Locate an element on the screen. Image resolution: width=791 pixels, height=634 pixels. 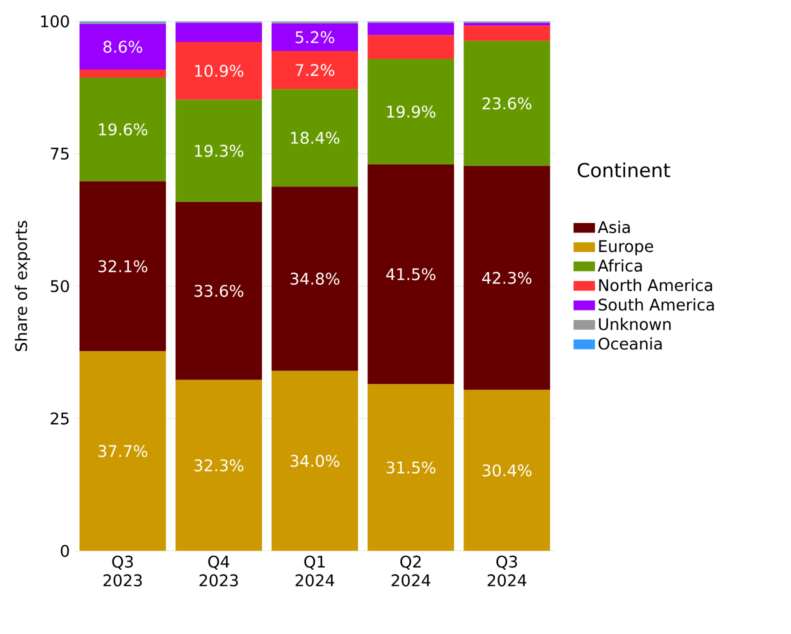
y-tick-label: 100 is located at coordinates (55, 21).